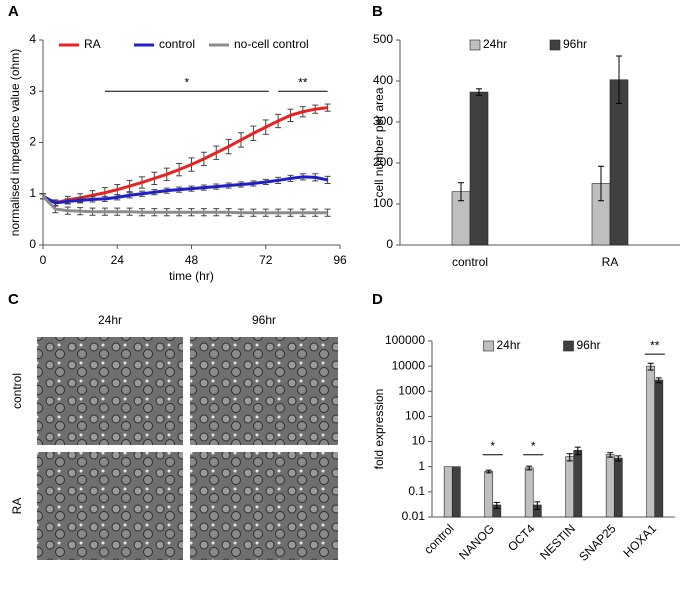 This screenshot has width=686, height=601. Describe the element at coordinates (383, 162) in the screenshot. I see `y-tick-label: 200` at that location.